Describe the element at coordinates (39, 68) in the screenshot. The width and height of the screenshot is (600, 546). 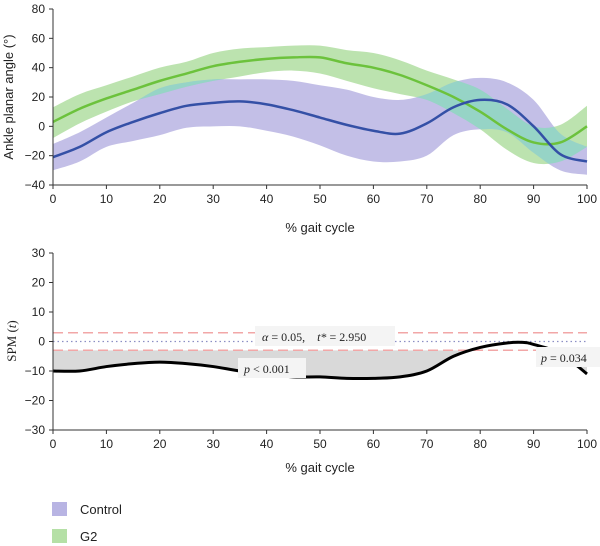
I see `angle-y-tick-label: 40` at that location.